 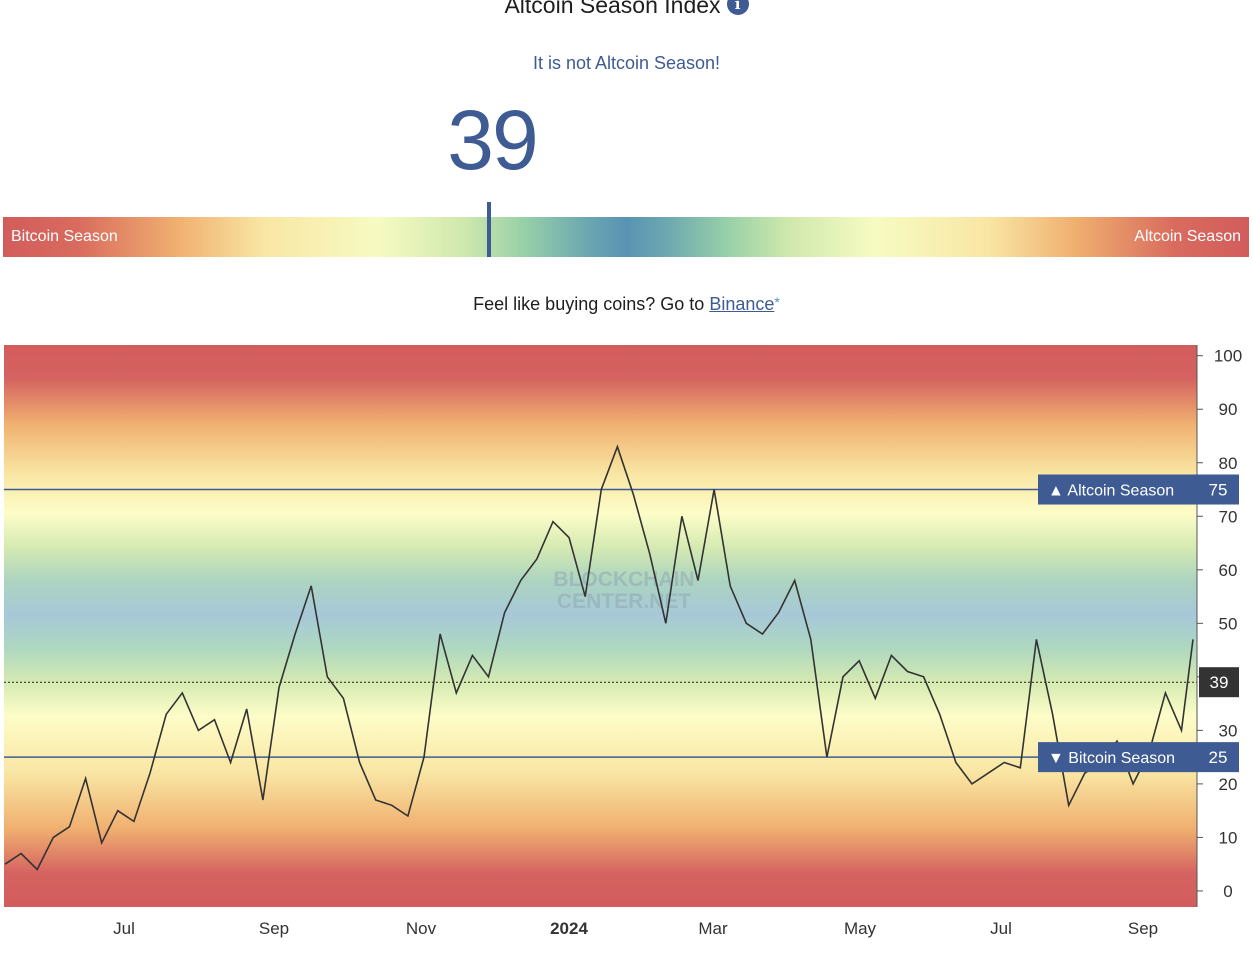 What do you see at coordinates (1228, 784) in the screenshot?
I see `y-tick-label: 20` at bounding box center [1228, 784].